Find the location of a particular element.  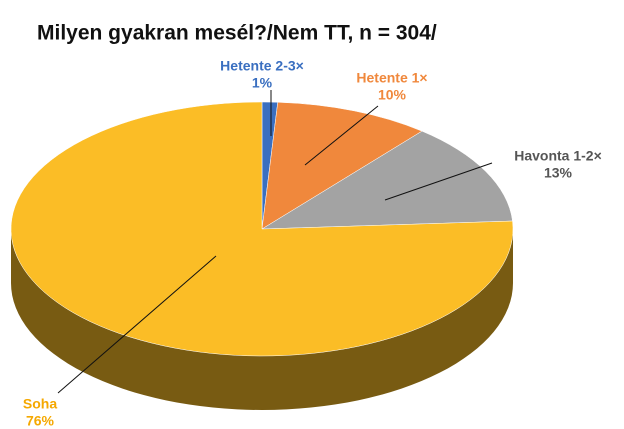

value-label: 10% is located at coordinates (392, 95).